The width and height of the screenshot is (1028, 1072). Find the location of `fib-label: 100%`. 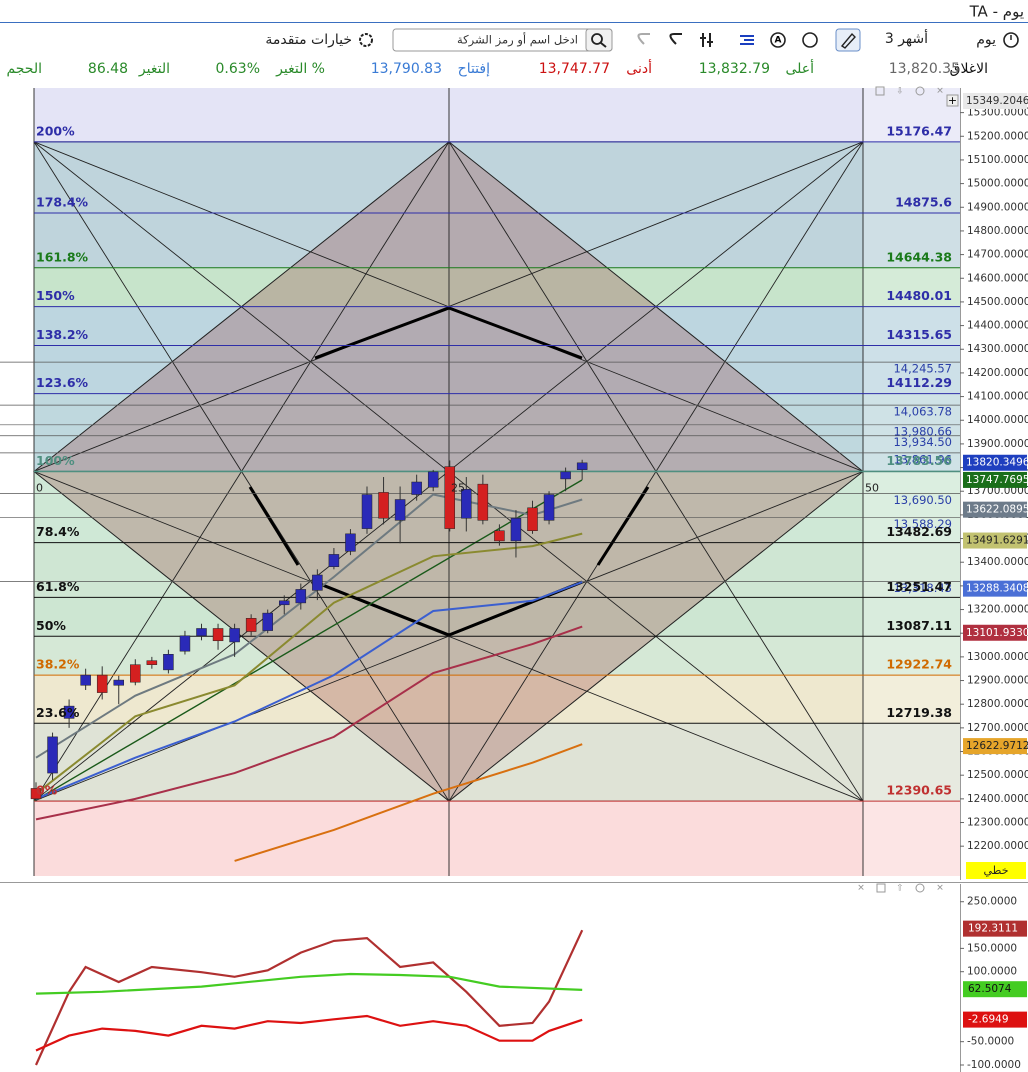

fib-label: 100% is located at coordinates (55, 460).